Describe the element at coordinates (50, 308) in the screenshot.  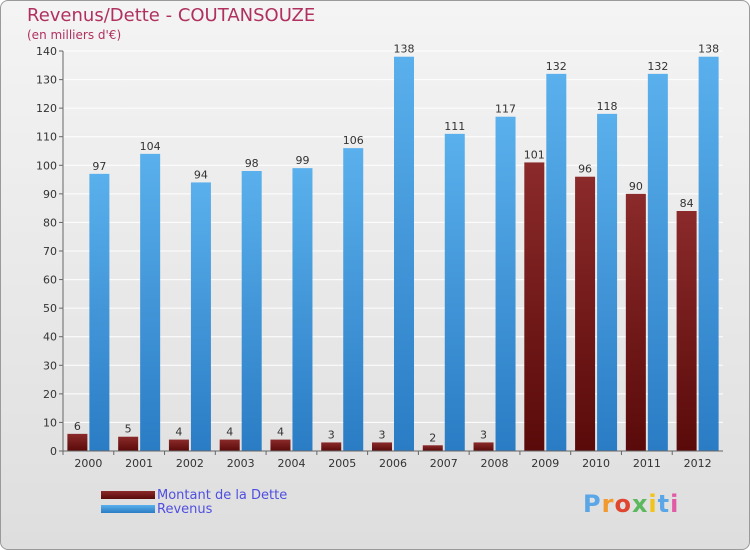
I see `y-tick-label: 50` at that location.